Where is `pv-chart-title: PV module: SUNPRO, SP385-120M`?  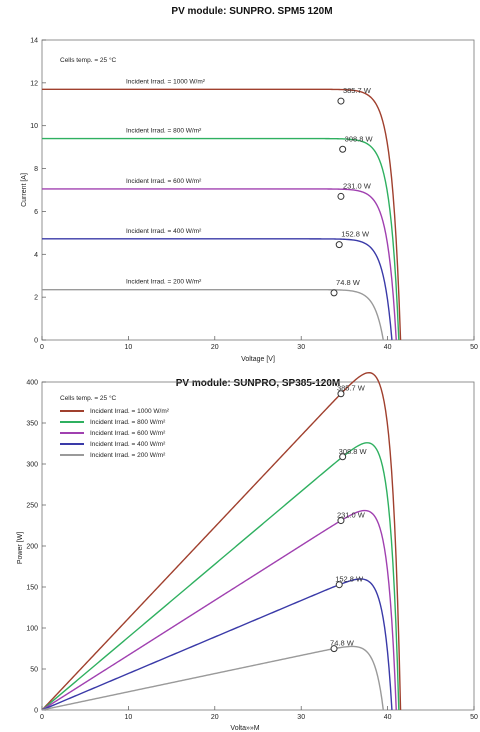 pv-chart-title: PV module: SUNPRO, SP385-120M is located at coordinates (258, 383).